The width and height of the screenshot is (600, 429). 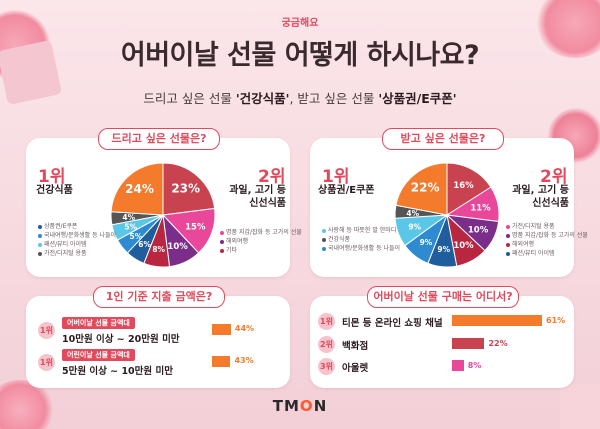 I want to click on page-subtitle: 드리고 싶은 선물 '건강식품', 받고 싶은 선물 '상품권/E쿠폰', so click(x=300, y=98).